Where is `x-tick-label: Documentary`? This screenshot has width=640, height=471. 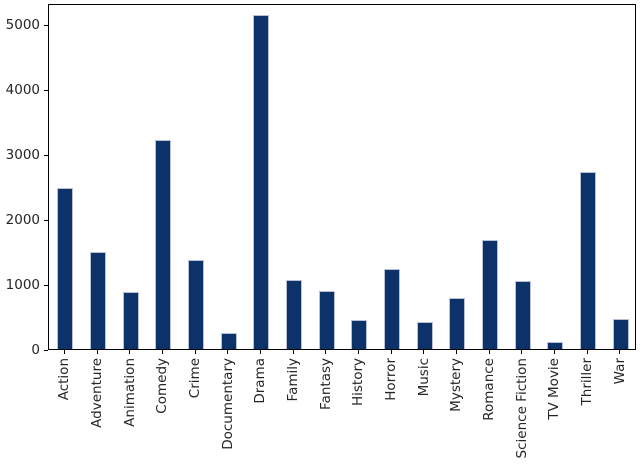 x-tick-label: Documentary is located at coordinates (227, 404).